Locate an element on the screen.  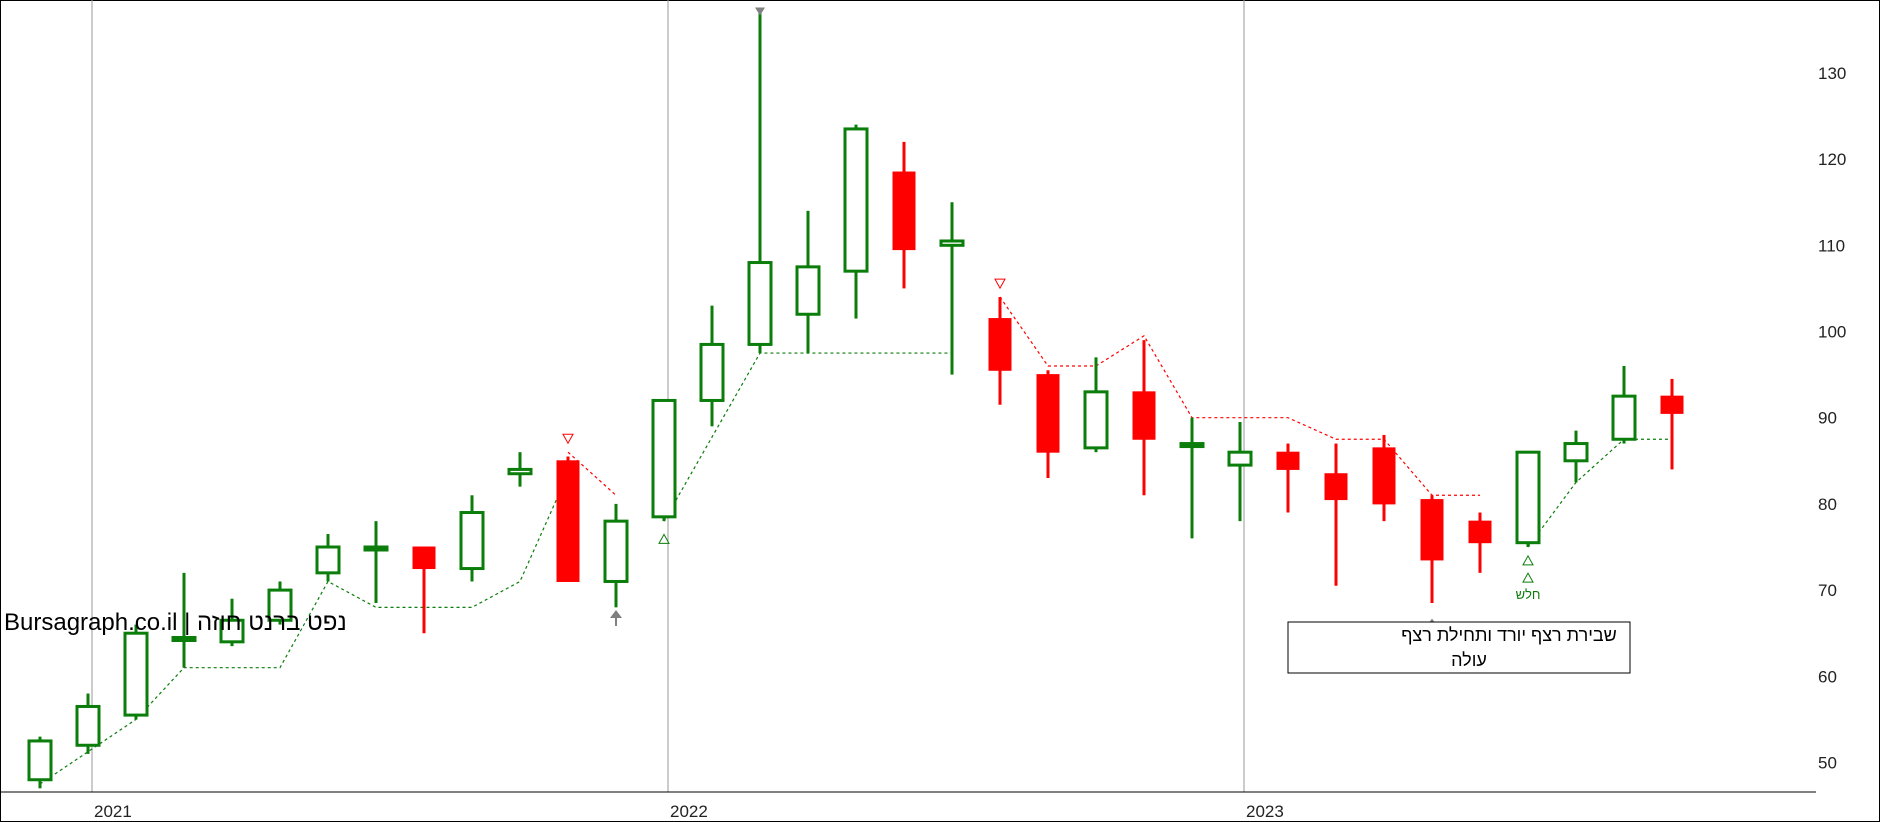
up-arrow-marker is located at coordinates (616, 613).